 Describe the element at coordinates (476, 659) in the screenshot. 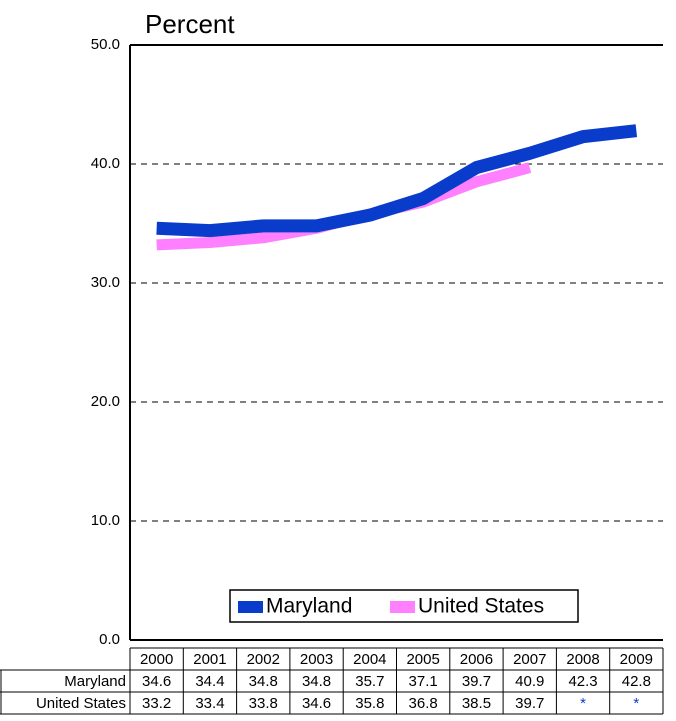

I see `x-tick-label: 2006` at that location.